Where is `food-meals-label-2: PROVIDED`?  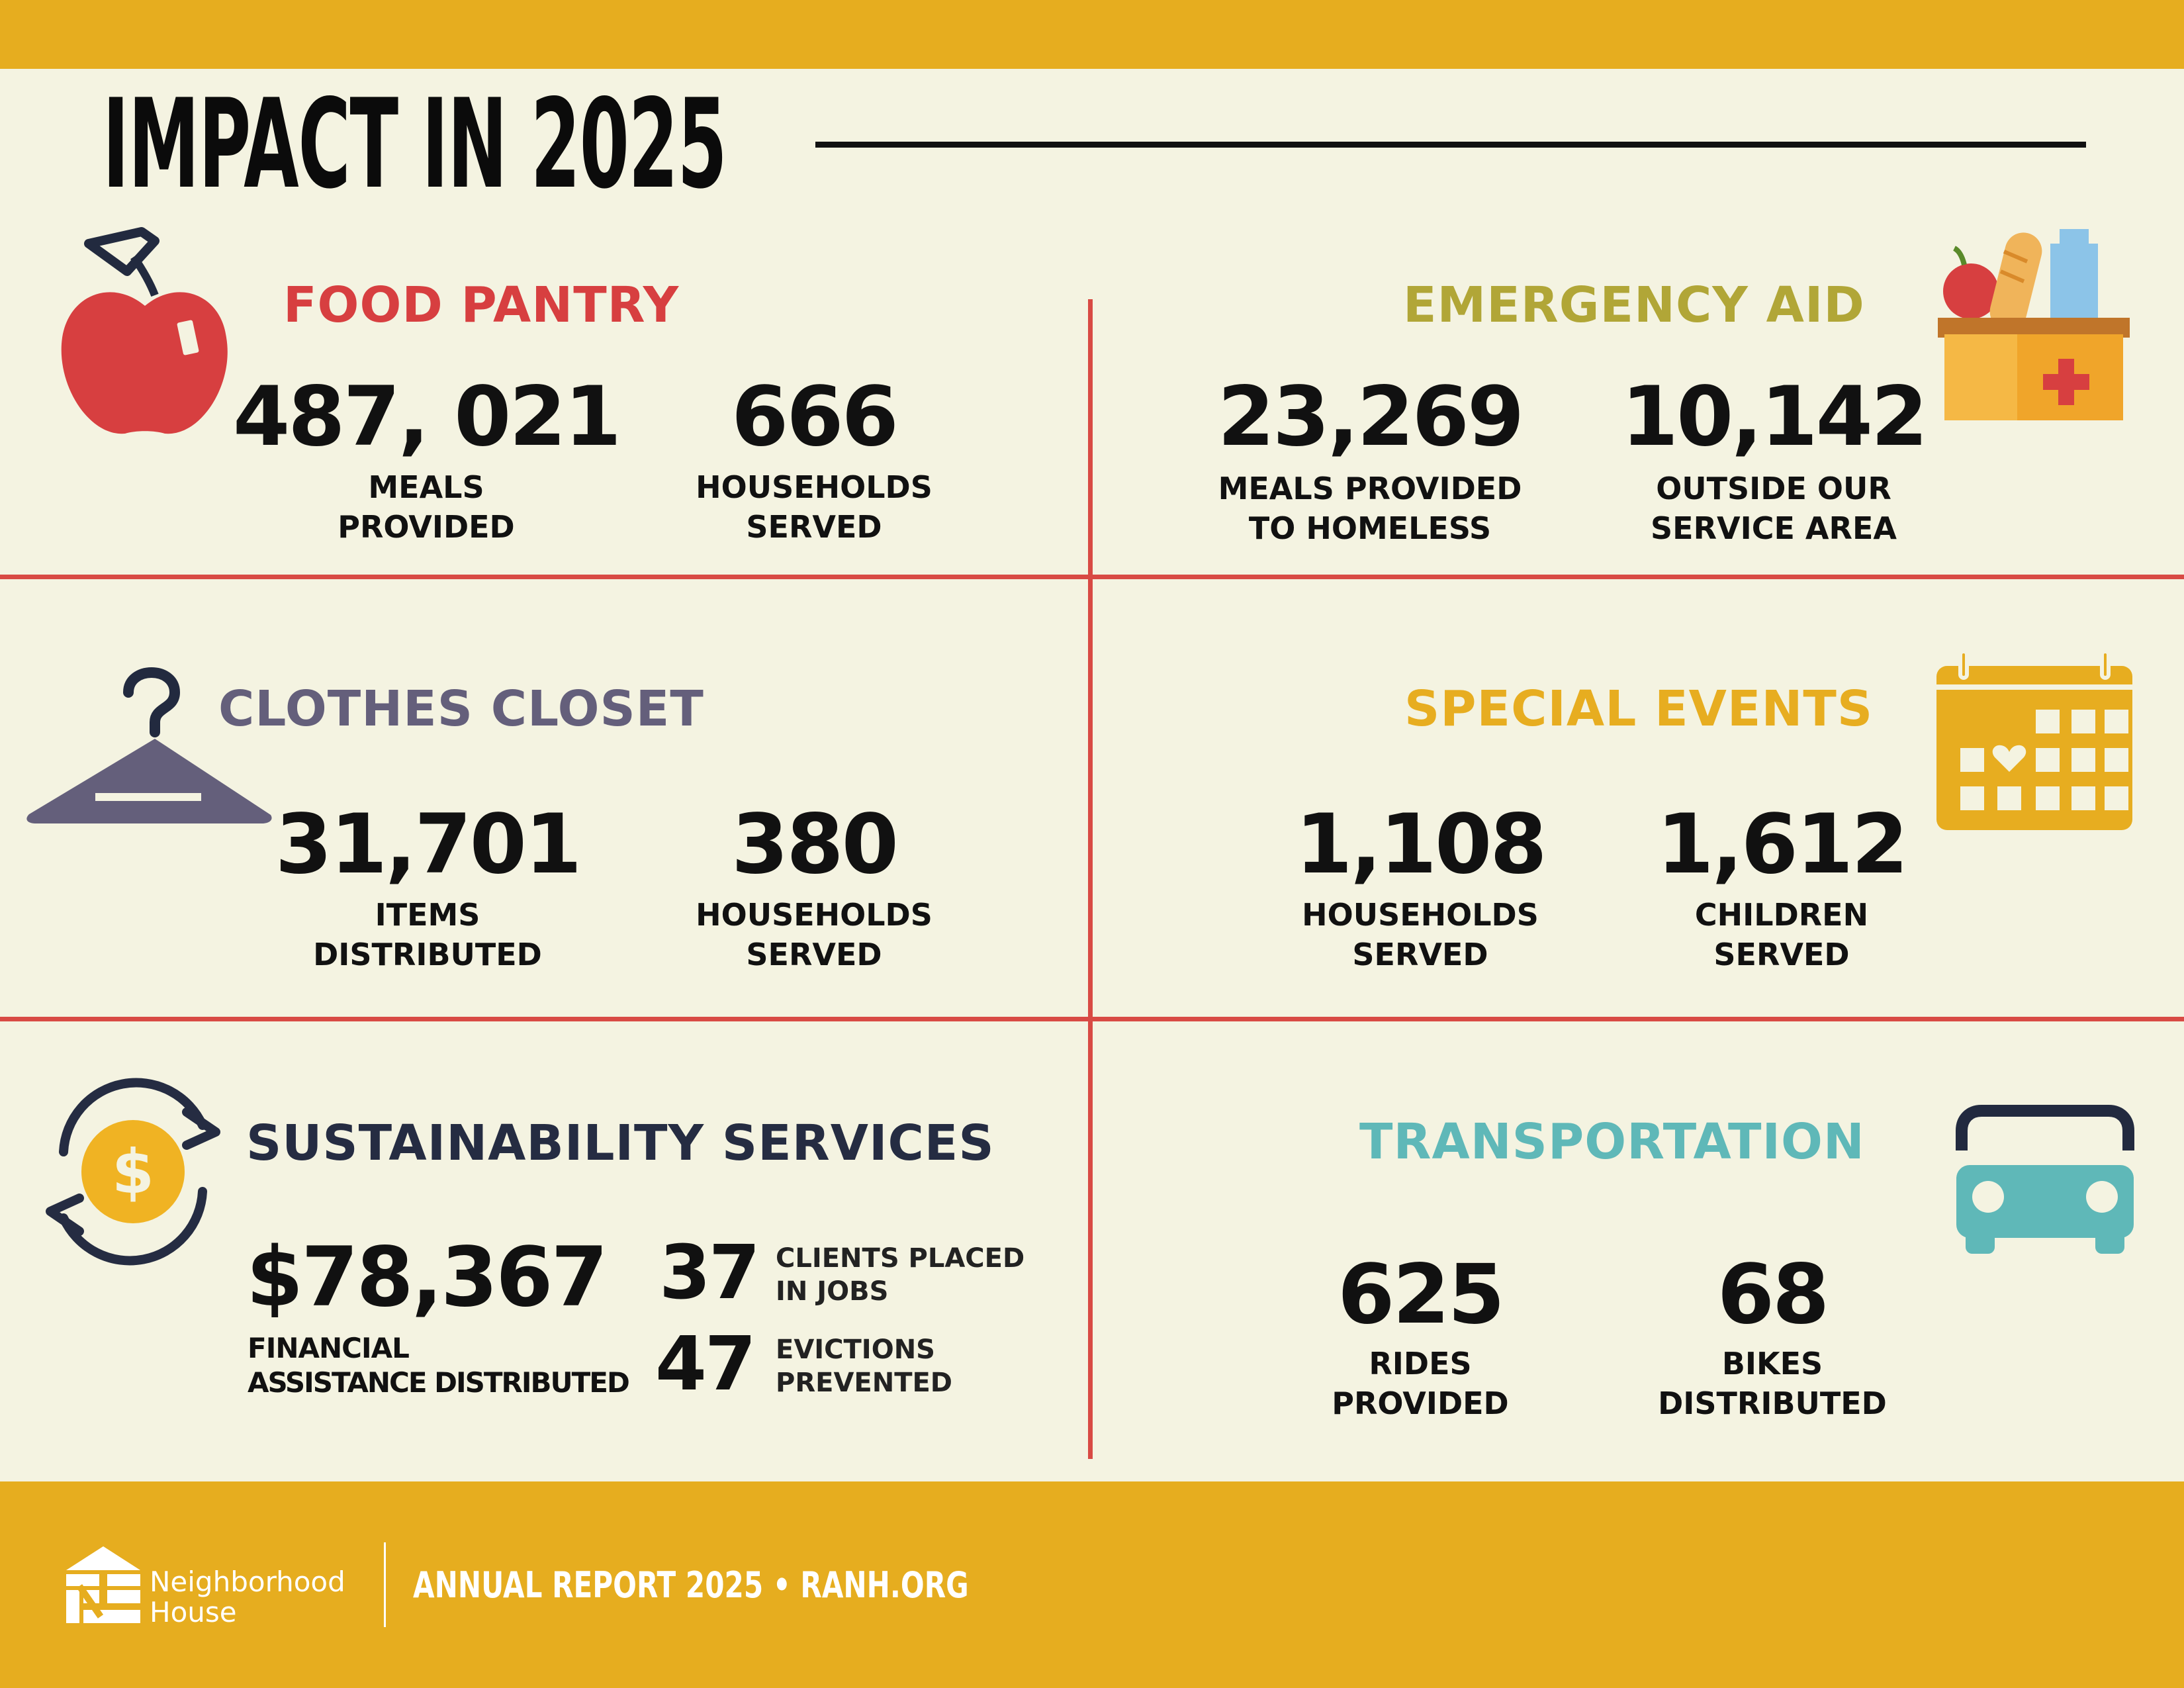 food-meals-label-2: PROVIDED is located at coordinates (427, 527).